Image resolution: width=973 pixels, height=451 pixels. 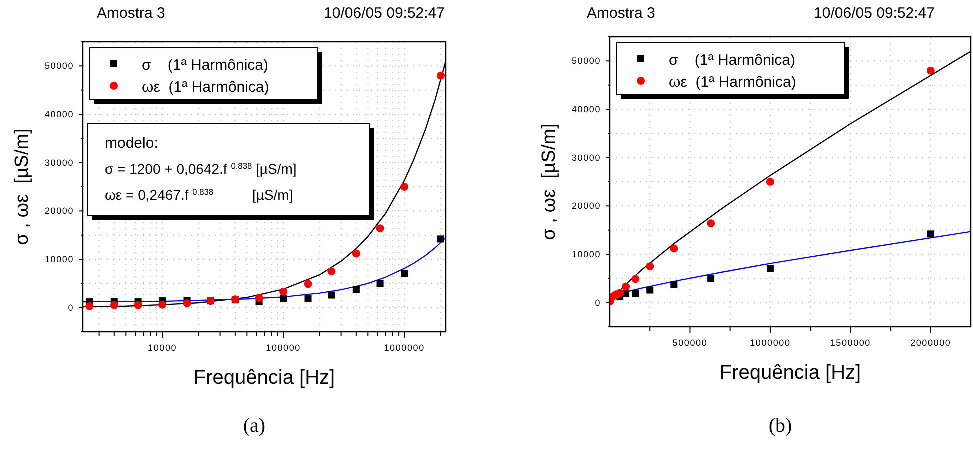 I want to click on x-tick-label: 100000, so click(x=283, y=348).